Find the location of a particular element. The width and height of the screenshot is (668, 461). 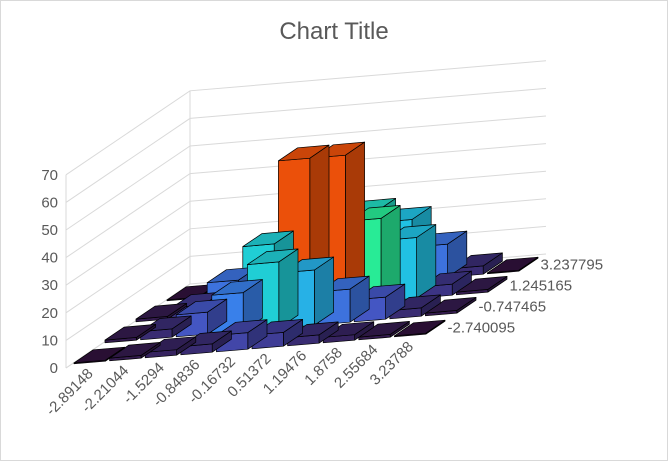

x-tick-label: 3.23788 is located at coordinates (392, 363).